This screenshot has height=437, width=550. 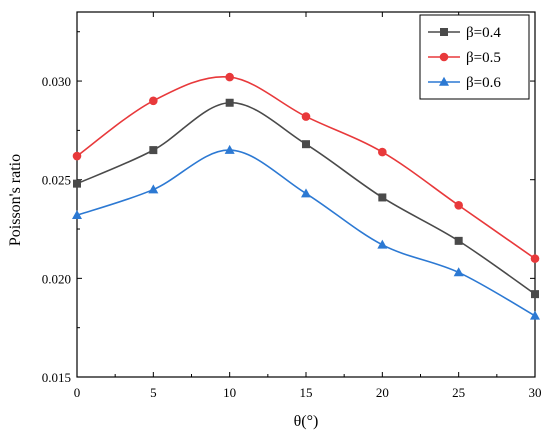 What do you see at coordinates (306, 392) in the screenshot?
I see `x-tick-label: 15` at bounding box center [306, 392].